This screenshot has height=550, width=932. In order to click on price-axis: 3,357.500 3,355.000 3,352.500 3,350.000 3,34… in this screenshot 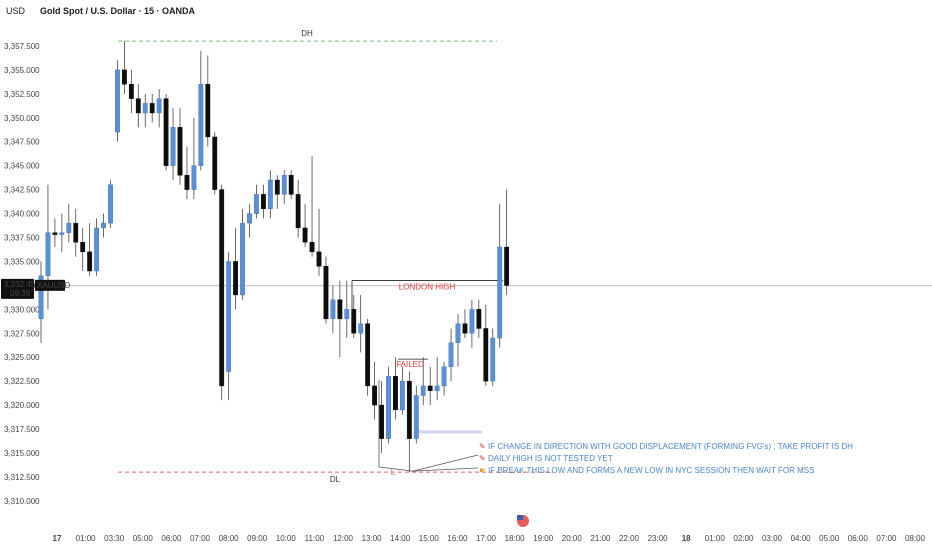, I will do `click(22, 274)`.